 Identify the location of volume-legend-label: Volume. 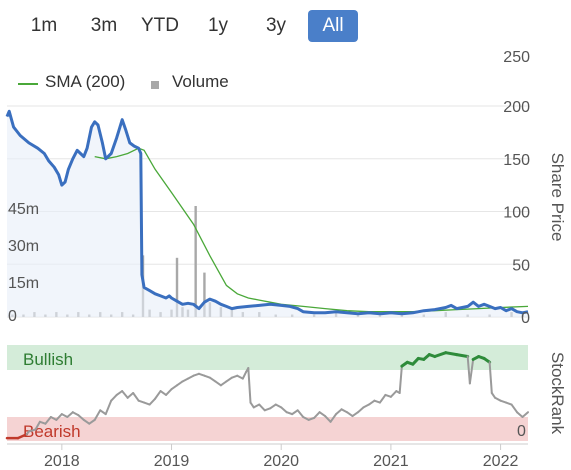
(200, 81).